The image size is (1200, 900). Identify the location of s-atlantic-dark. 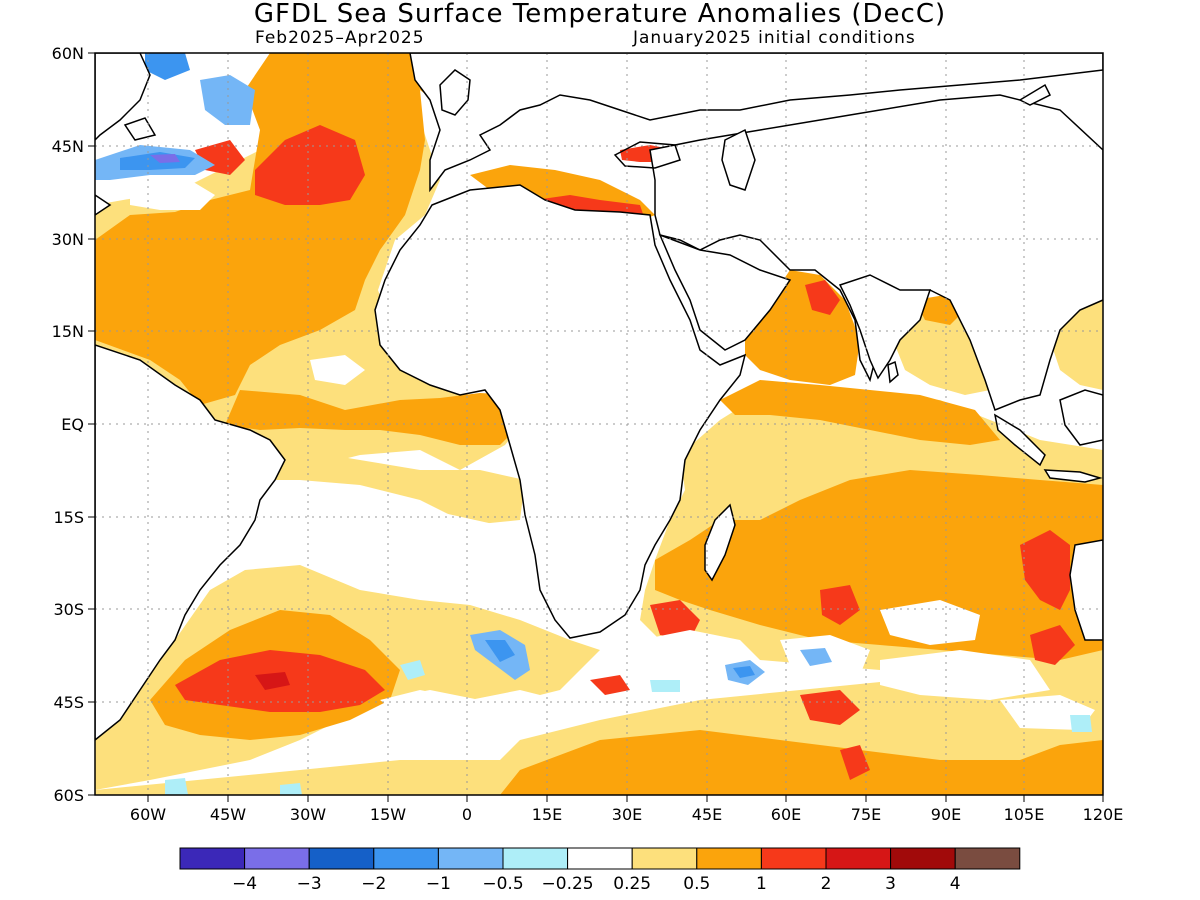
(272, 681).